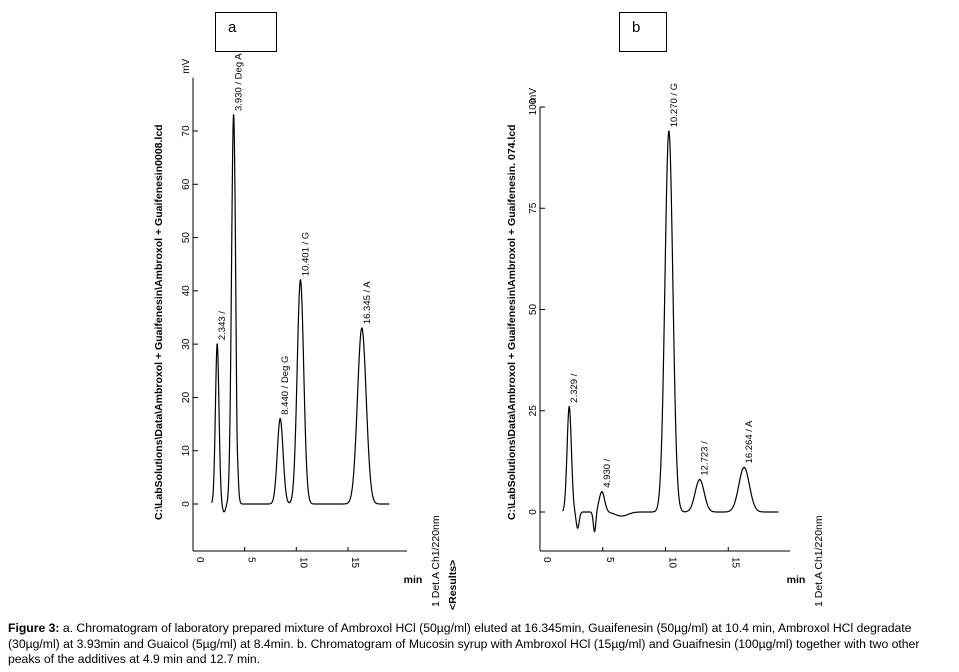 The height and width of the screenshot is (672, 959). What do you see at coordinates (819, 561) in the screenshot?
I see `detector-label-b: 1 Det.A Ch1/220nm` at bounding box center [819, 561].